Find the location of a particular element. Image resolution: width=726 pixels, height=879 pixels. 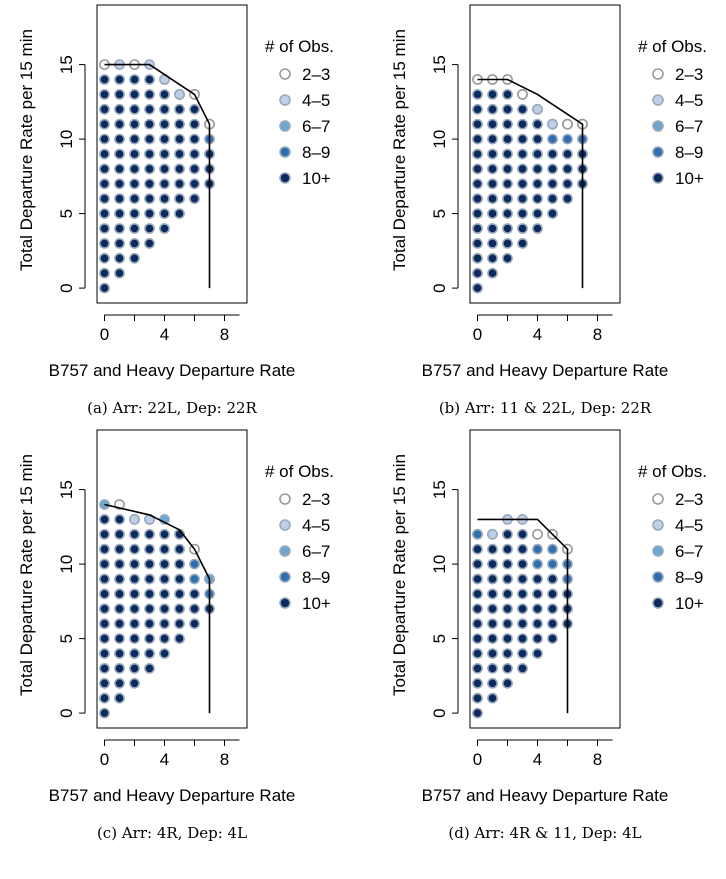

x-axis-label: B757 and Heavy Departure Rate is located at coordinates (172, 370).